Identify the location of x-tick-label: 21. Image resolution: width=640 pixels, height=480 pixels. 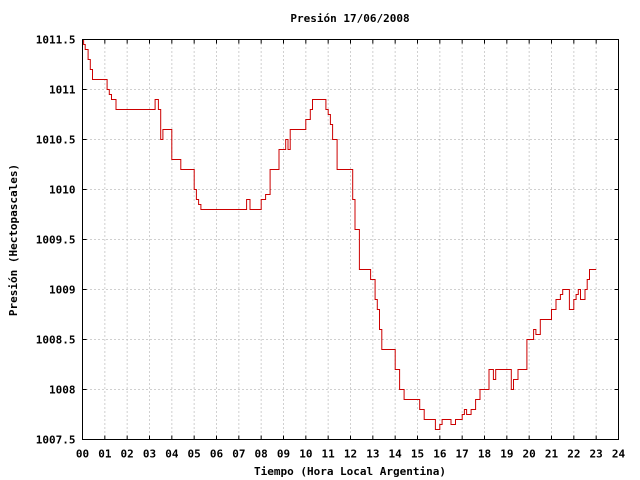
(552, 454).